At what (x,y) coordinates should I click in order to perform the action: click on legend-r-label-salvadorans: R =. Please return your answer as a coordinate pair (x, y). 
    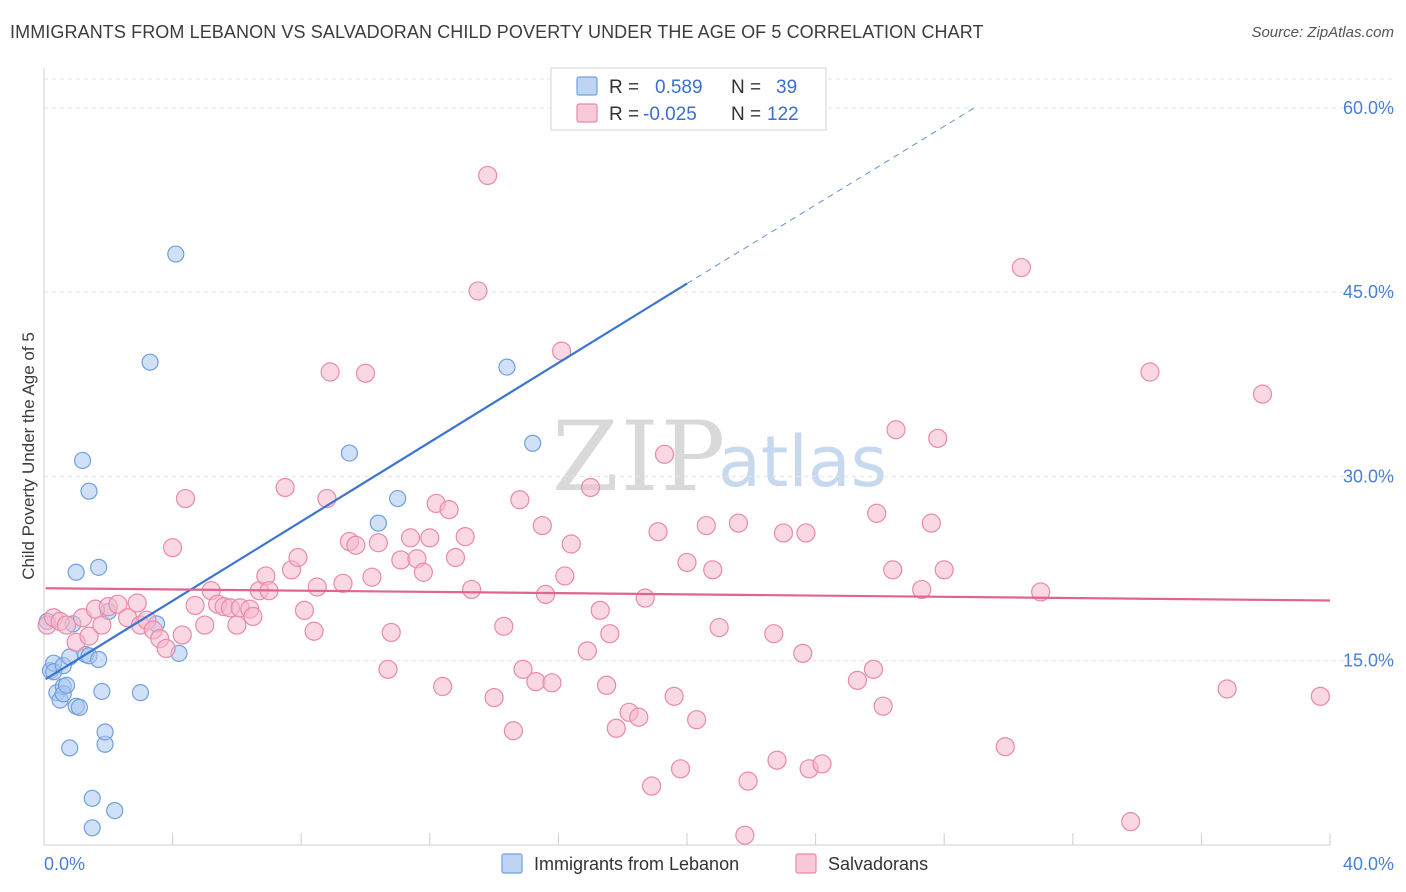
    Looking at the image, I should click on (624, 114).